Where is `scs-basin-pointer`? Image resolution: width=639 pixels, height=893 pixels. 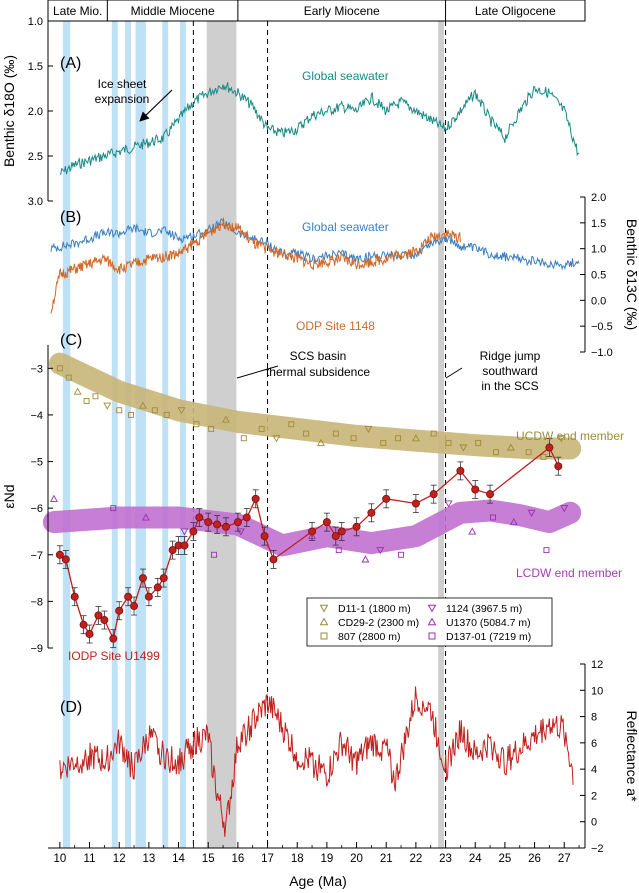 scs-basin-pointer is located at coordinates (257, 372).